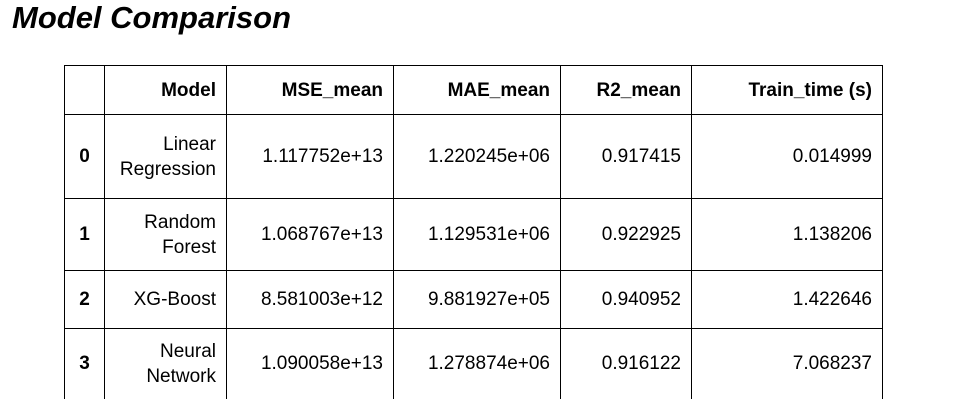 This screenshot has height=420, width=954. I want to click on mae-mean-cell: 1.129531e+06, so click(477, 234).